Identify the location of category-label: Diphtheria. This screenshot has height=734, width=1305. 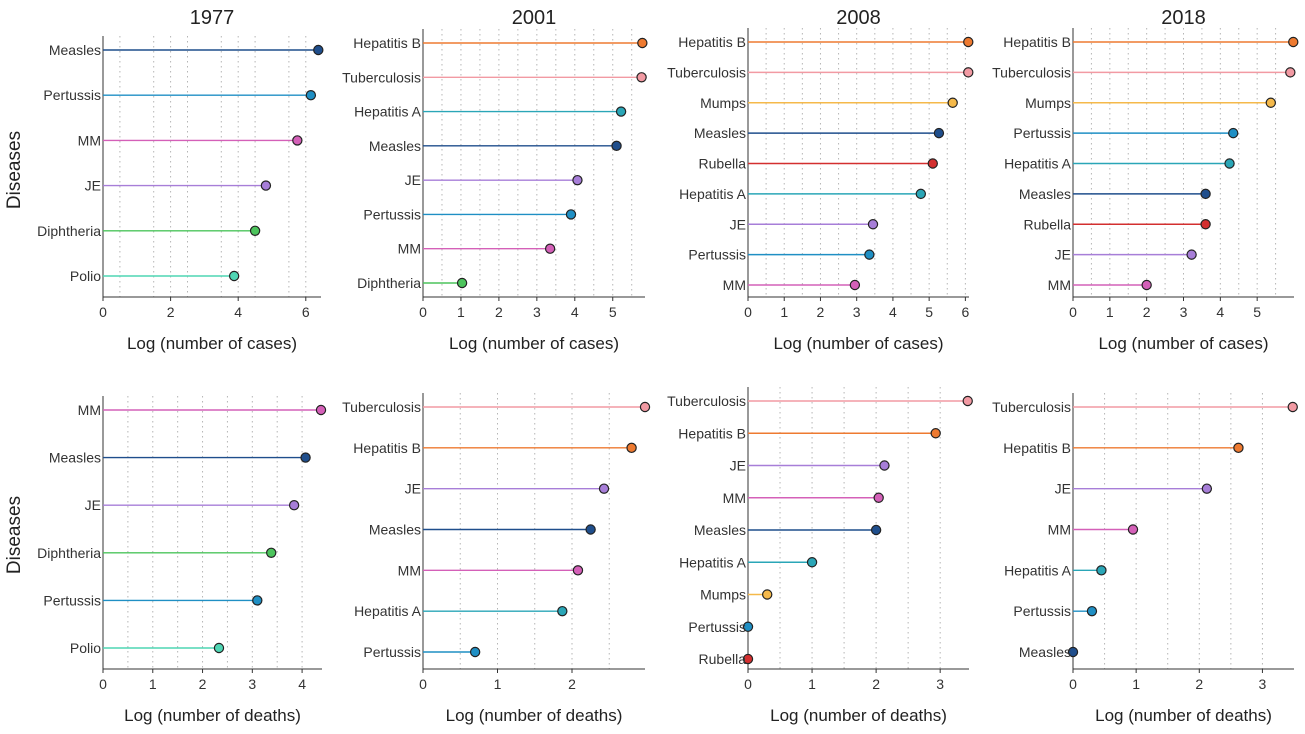
(69, 231).